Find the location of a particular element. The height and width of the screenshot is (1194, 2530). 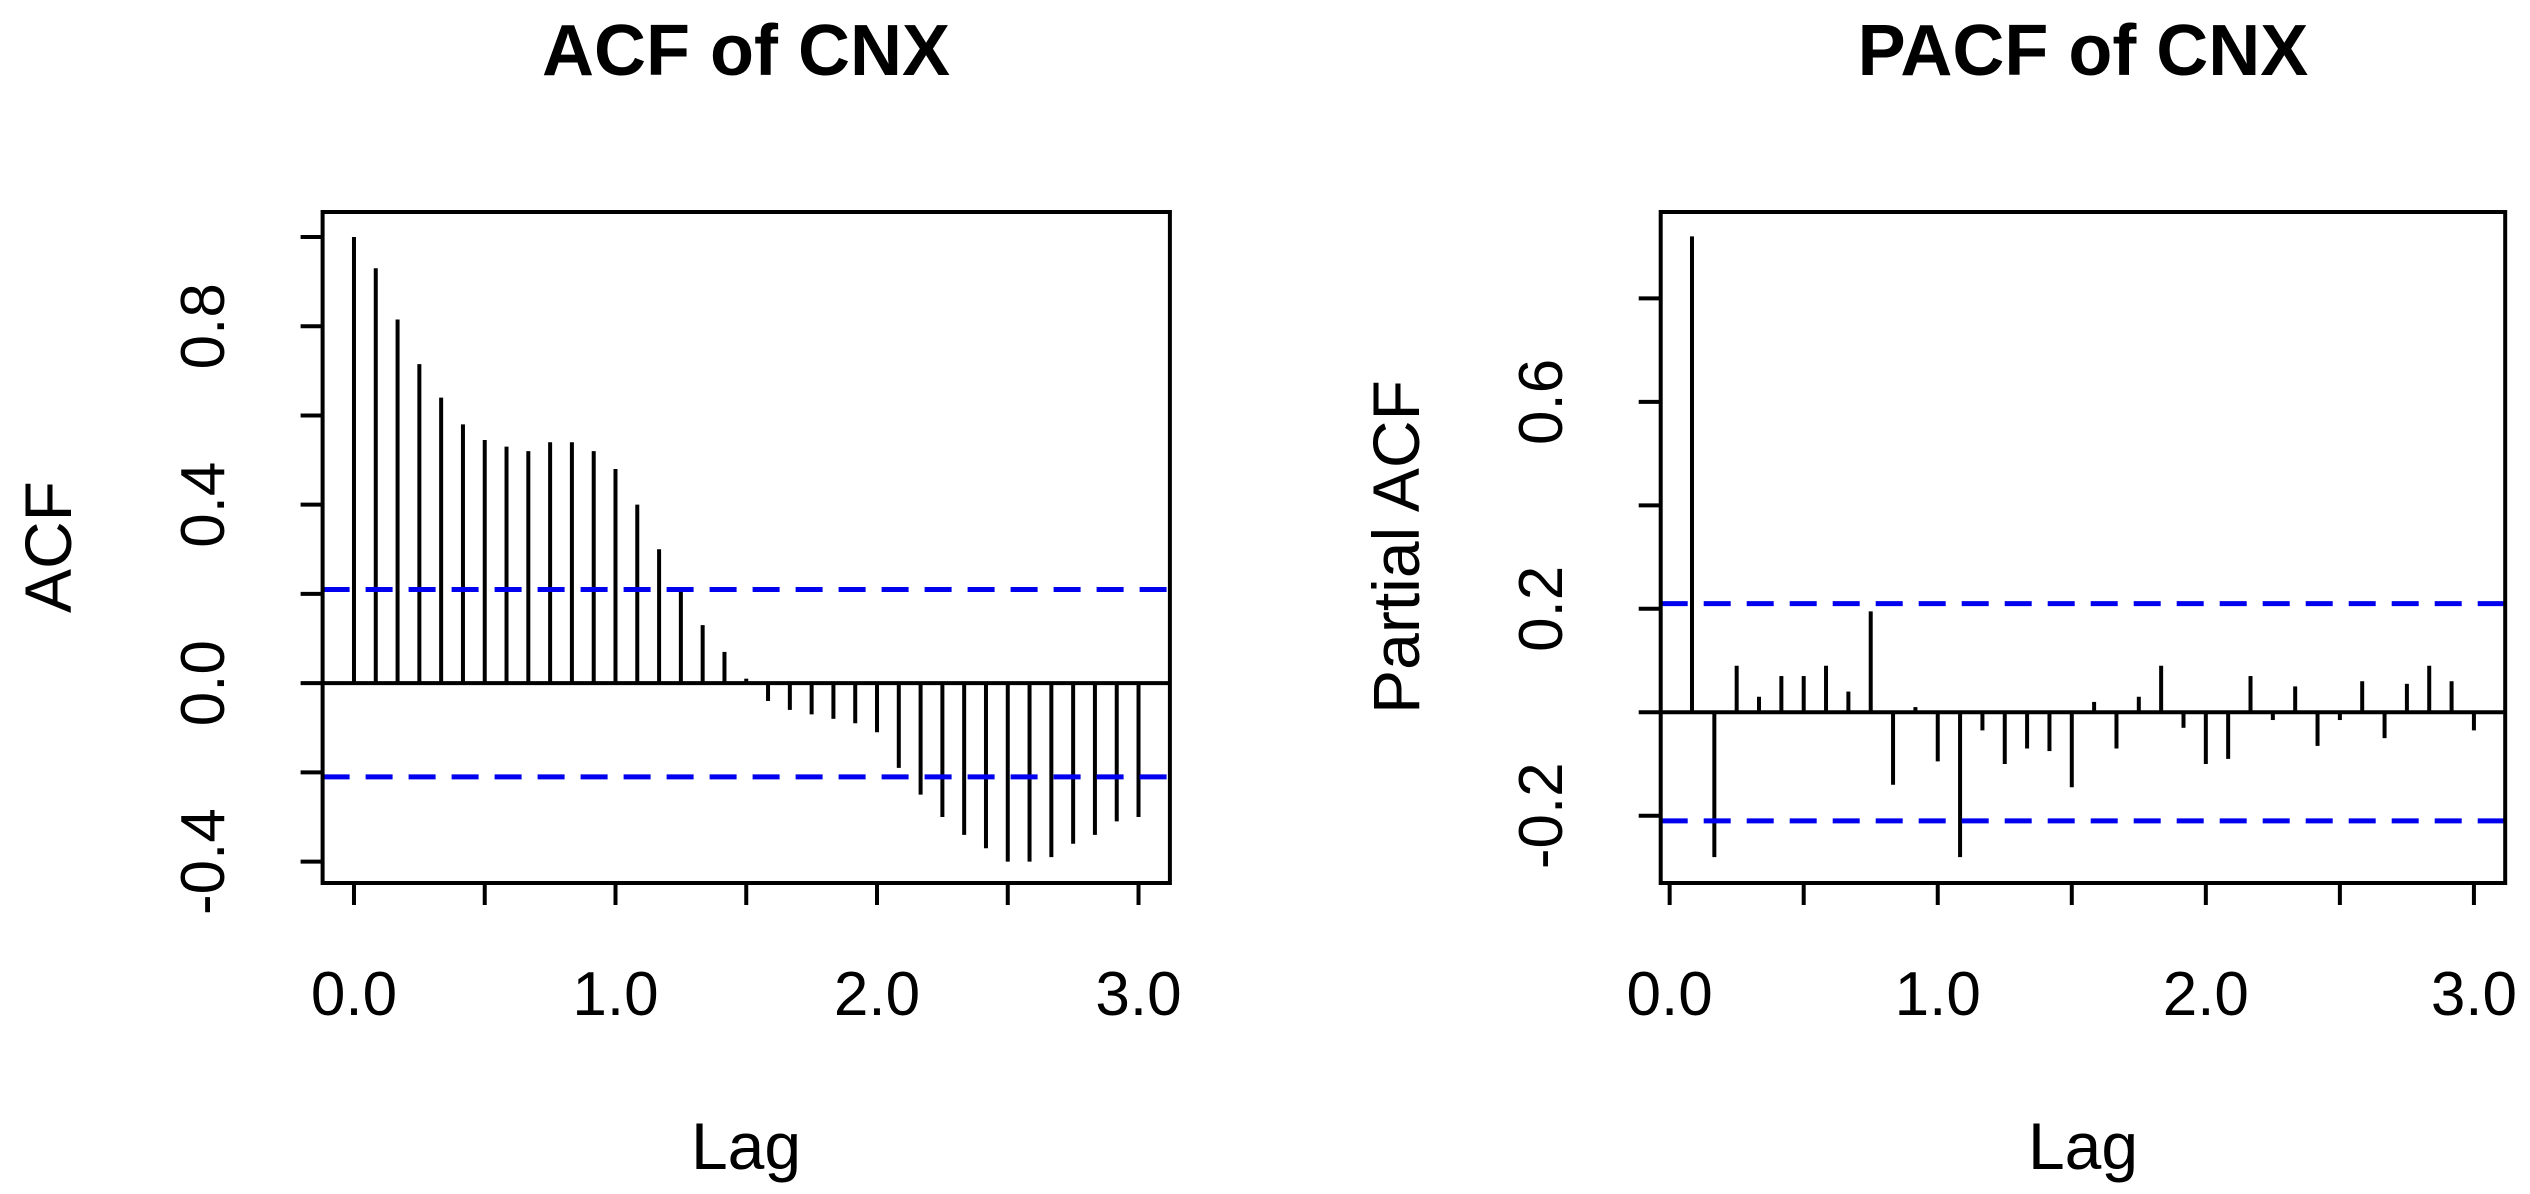

y-tick-label: -0.4 is located at coordinates (203, 861).